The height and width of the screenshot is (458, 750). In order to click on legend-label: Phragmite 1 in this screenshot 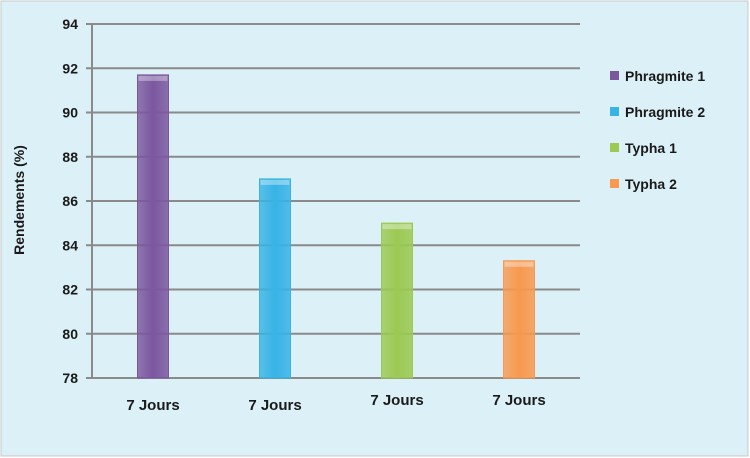, I will do `click(665, 76)`.